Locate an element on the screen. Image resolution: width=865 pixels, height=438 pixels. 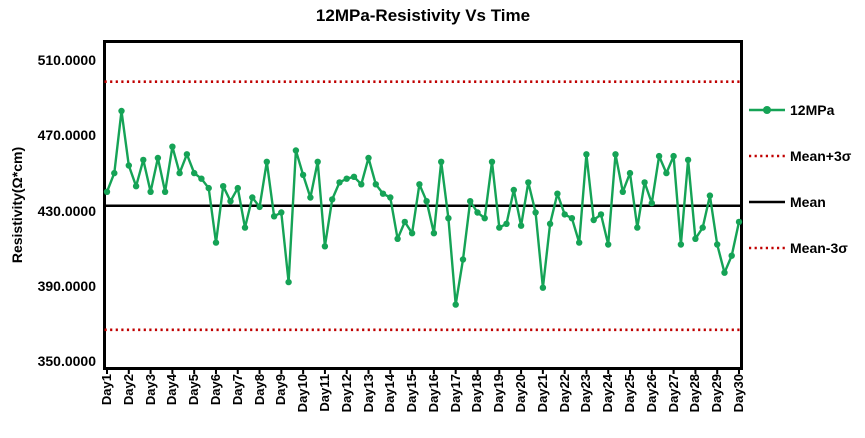
x-tick-label-day18: Day18 is located at coordinates (477, 393).